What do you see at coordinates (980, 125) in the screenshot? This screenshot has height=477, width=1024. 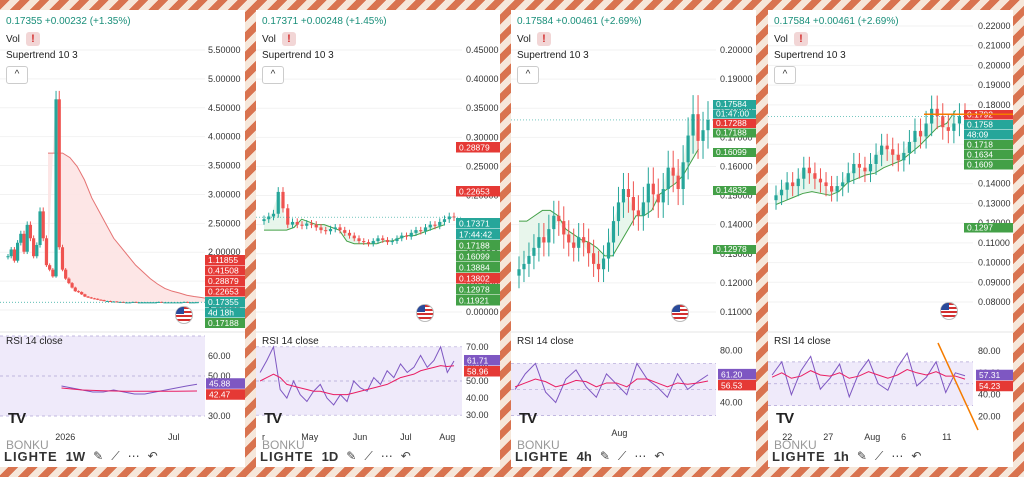 I see `price-tag-label: 0.1758` at bounding box center [980, 125].